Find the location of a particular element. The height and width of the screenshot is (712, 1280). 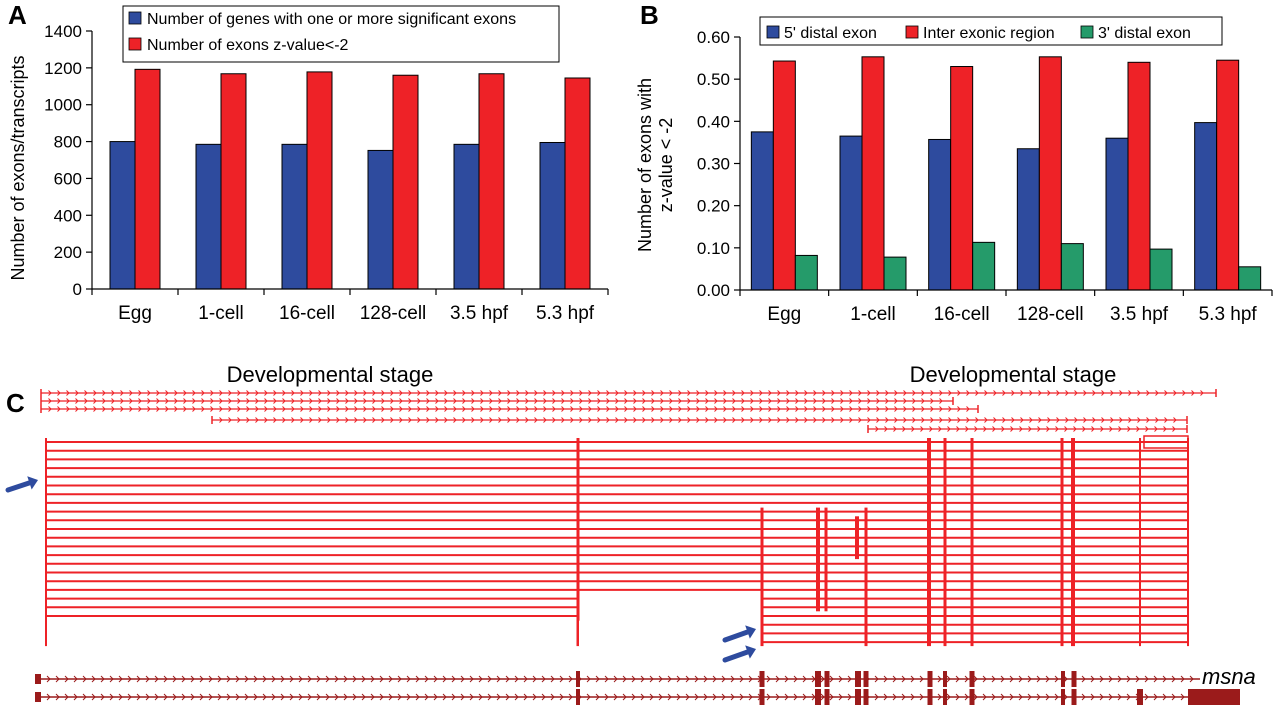

panel-b-y-axis-title-line1: Number of exons with is located at coordinates (645, 165).